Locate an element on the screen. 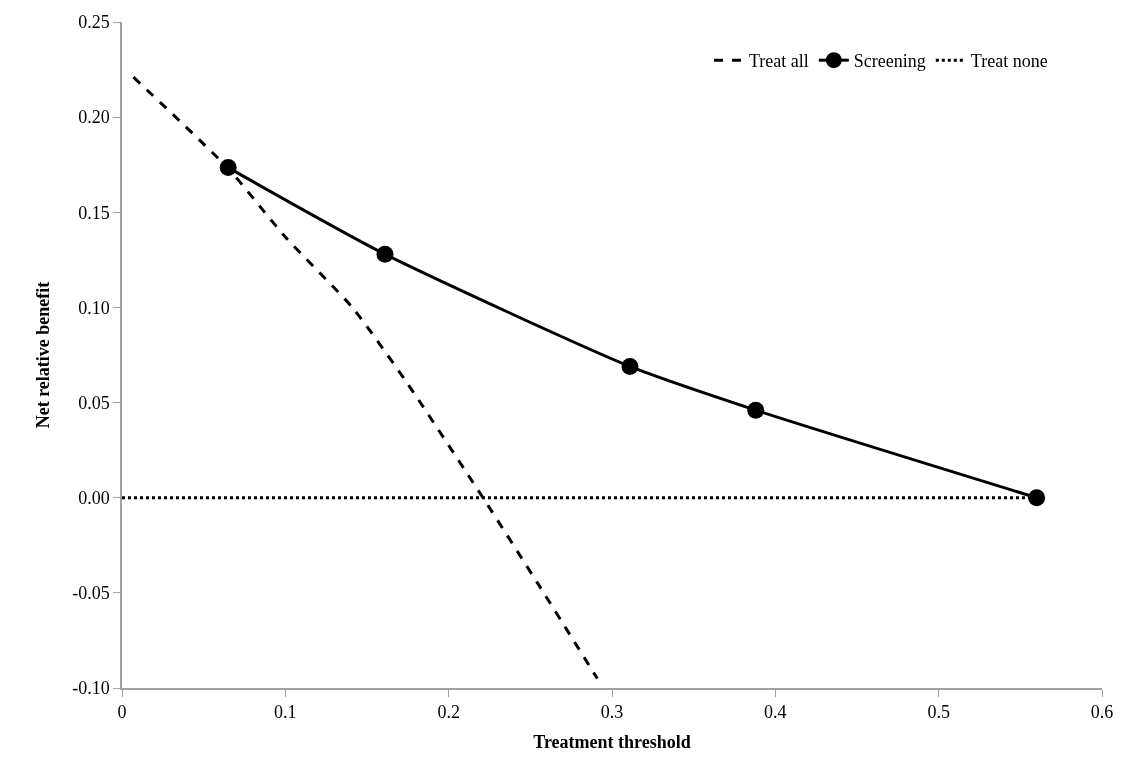  x-tick-label: 0 is located at coordinates (122, 712).